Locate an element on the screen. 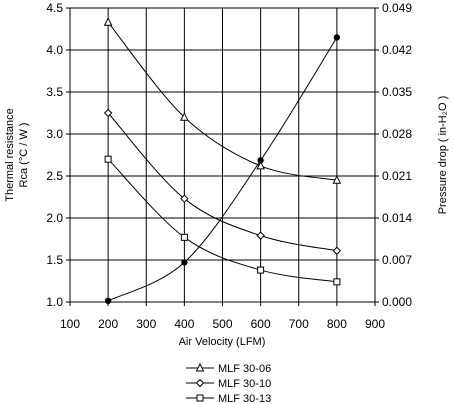 This screenshot has width=454, height=404. y-right-tick-label: 0.014 is located at coordinates (397, 218).